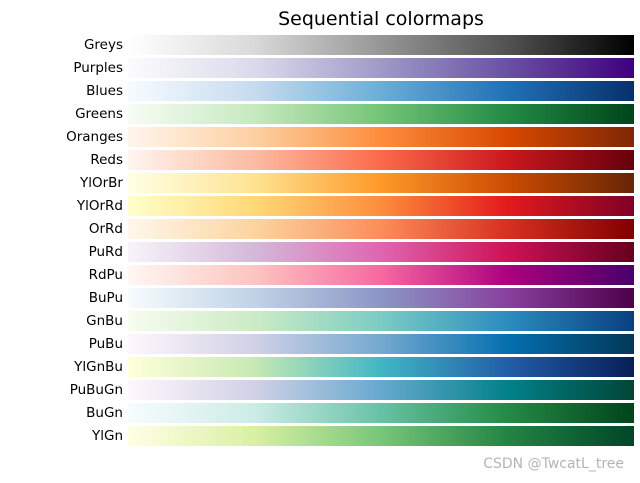 This screenshot has width=640, height=483. Describe the element at coordinates (99, 114) in the screenshot. I see `colormap-label: Greens` at that location.